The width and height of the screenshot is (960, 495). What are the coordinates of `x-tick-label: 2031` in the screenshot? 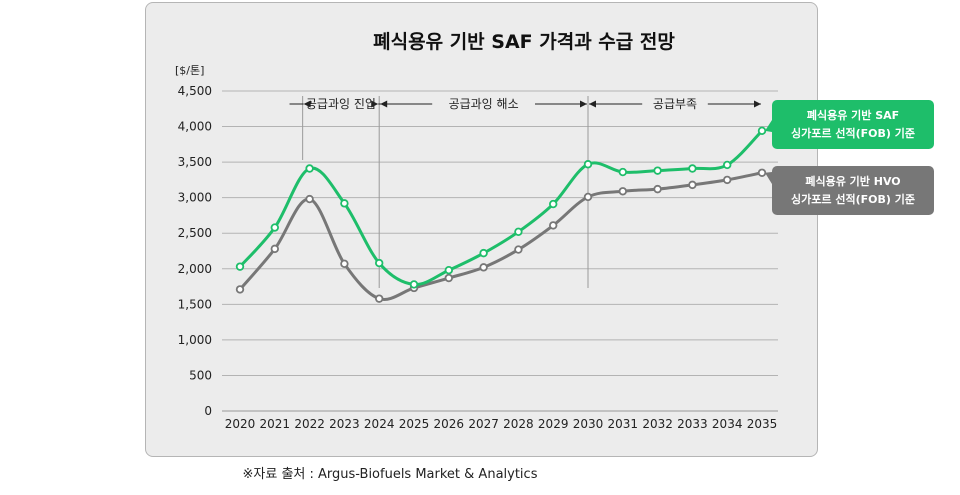 It's located at (623, 424).